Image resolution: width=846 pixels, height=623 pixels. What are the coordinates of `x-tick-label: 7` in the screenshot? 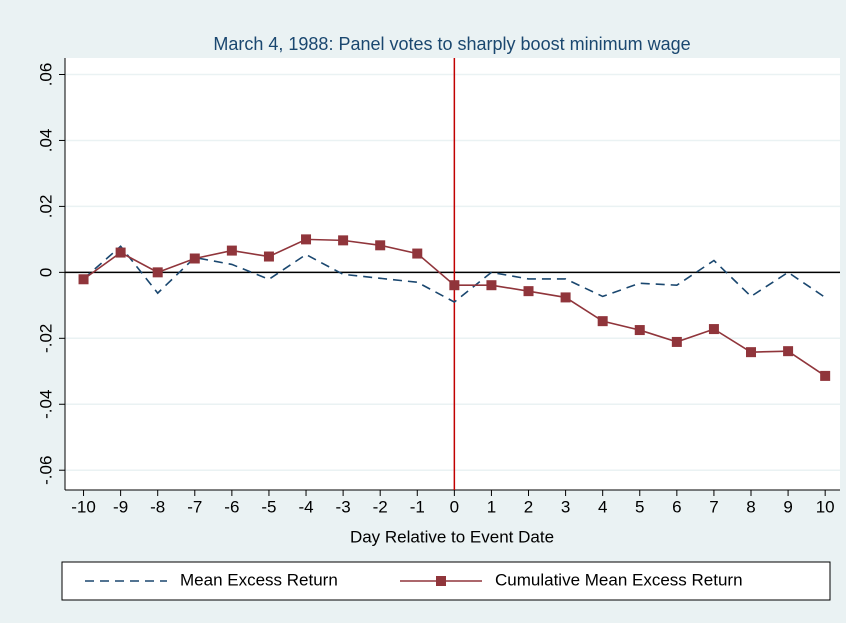 It's located at (713, 506).